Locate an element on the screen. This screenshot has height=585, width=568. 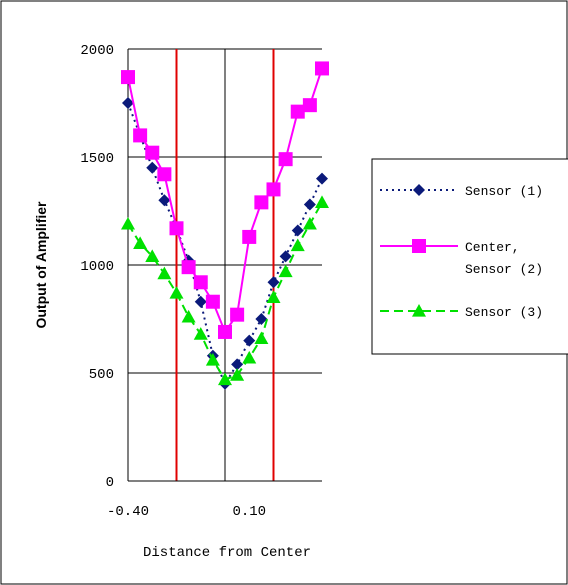
legend-item: Center, Sensor (2) is located at coordinates (461, 258).